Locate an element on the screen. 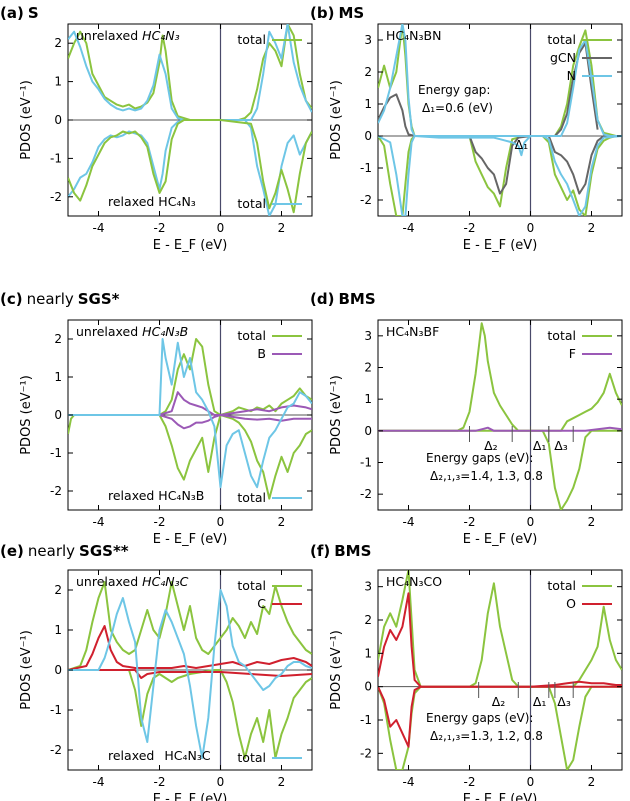 Image resolution: width=630 pixels, height=801 pixels. series-o-down is located at coordinates (500, 716).